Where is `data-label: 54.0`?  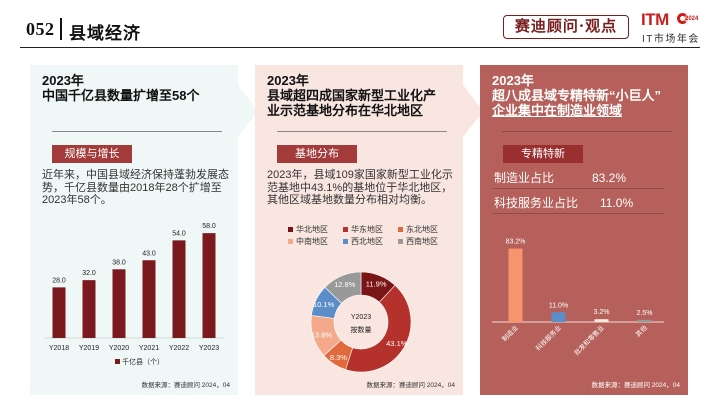
data-label: 54.0 is located at coordinates (179, 233).